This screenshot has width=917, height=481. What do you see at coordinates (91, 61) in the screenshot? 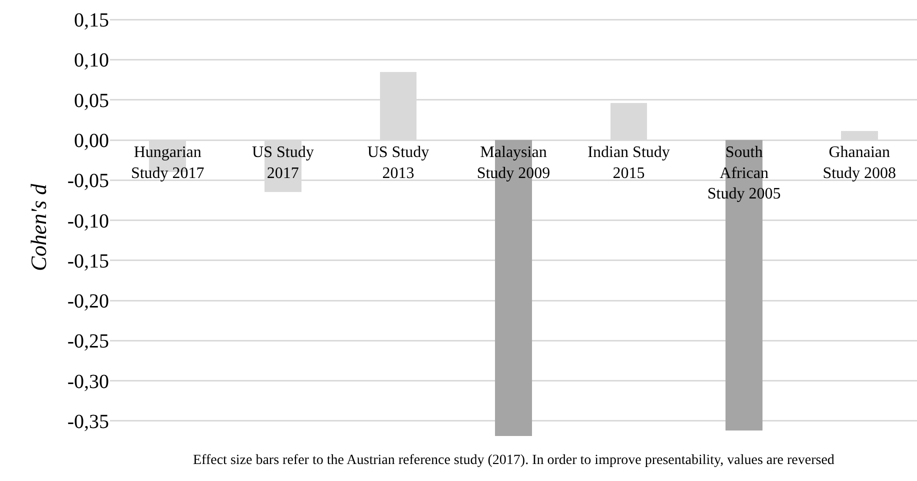
I see `y-tick-label: 0,10` at bounding box center [91, 61].